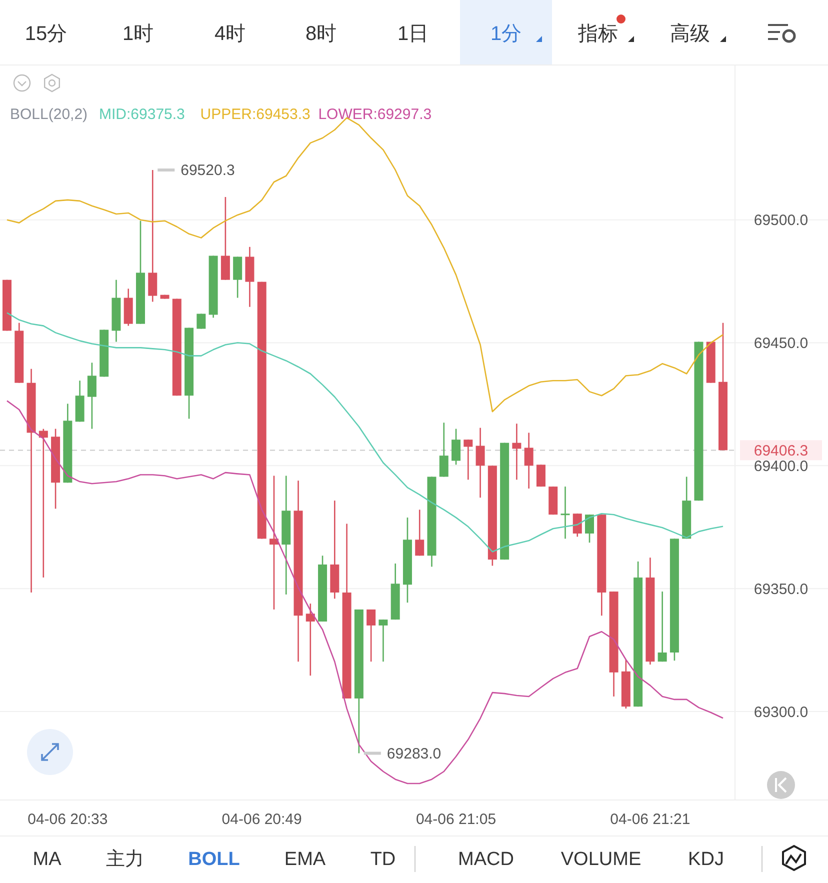  What do you see at coordinates (383, 859) in the screenshot?
I see `text: TD` at bounding box center [383, 859].